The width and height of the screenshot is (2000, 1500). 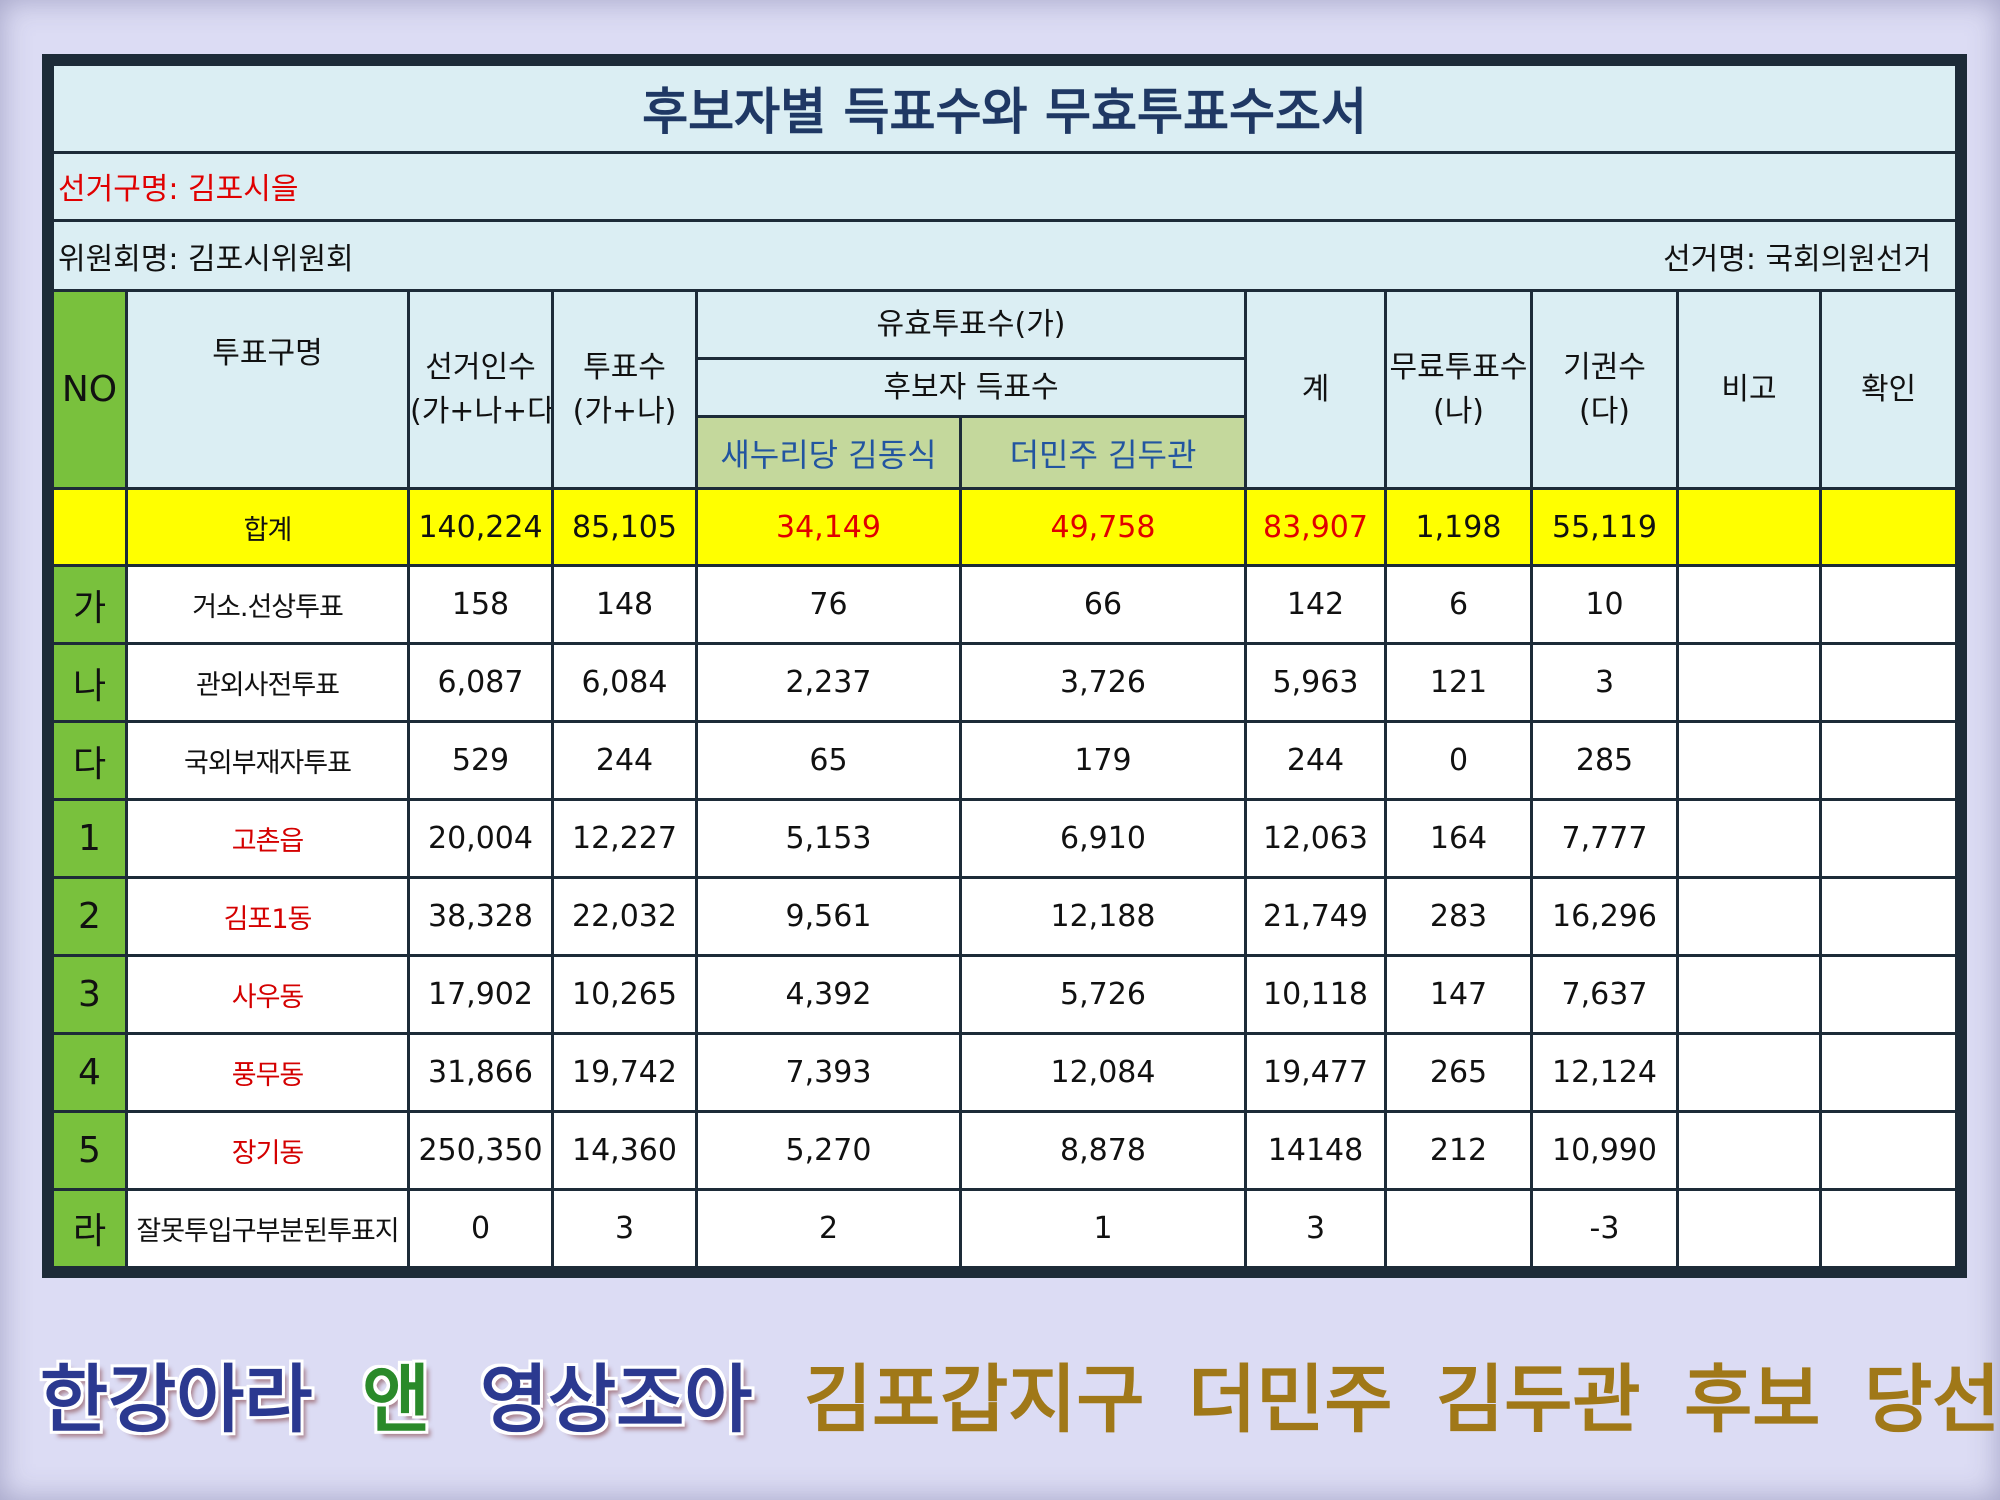 I want to click on row-value: 10,265, so click(x=624, y=995).